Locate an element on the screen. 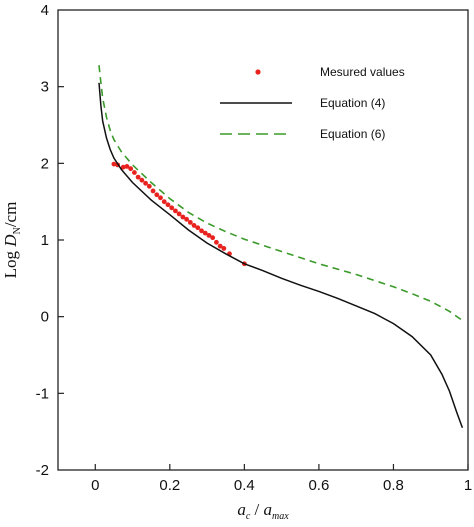 The image size is (474, 527). x-axis-title: ac / amax is located at coordinates (263, 511).